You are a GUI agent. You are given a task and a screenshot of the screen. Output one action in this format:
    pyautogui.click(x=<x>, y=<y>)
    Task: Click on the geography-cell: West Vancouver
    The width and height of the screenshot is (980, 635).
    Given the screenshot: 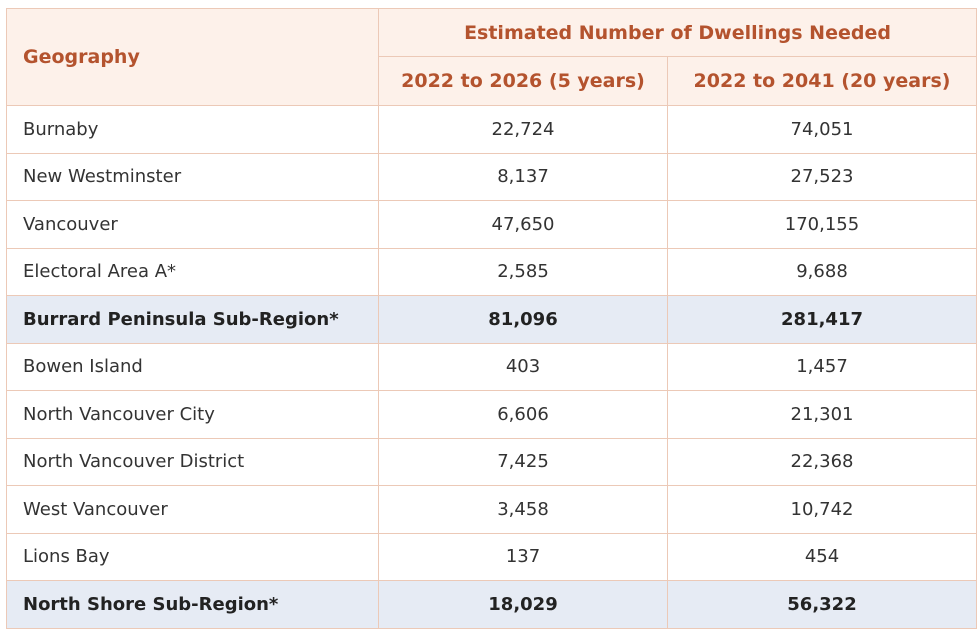 What is the action you would take?
    pyautogui.click(x=192, y=509)
    